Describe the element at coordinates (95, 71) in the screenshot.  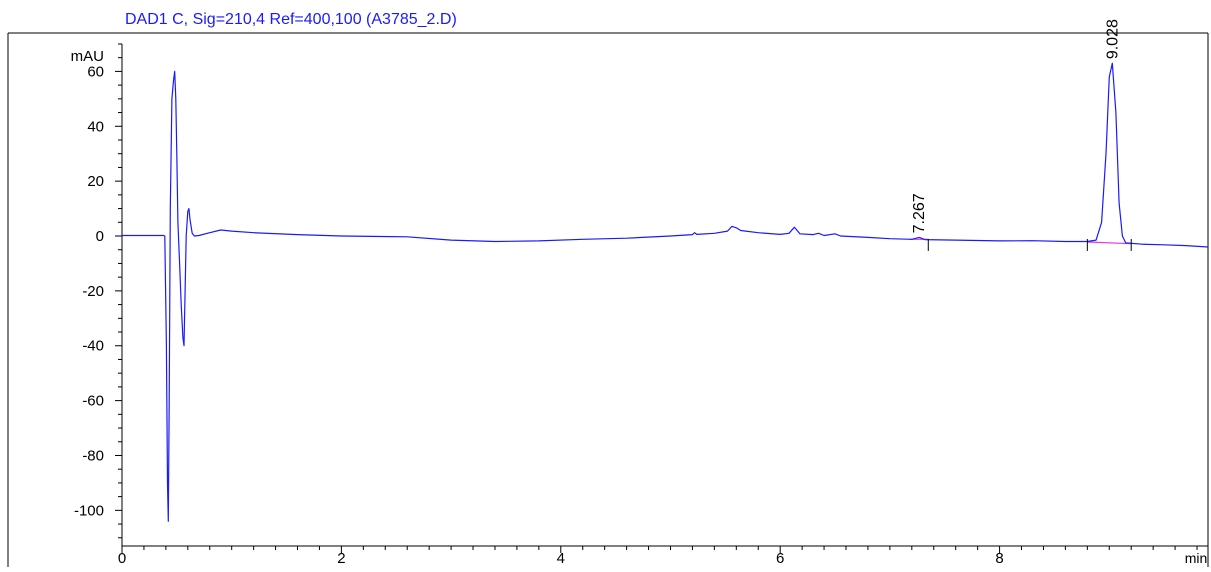
I see `y-tick-label: 60` at that location.